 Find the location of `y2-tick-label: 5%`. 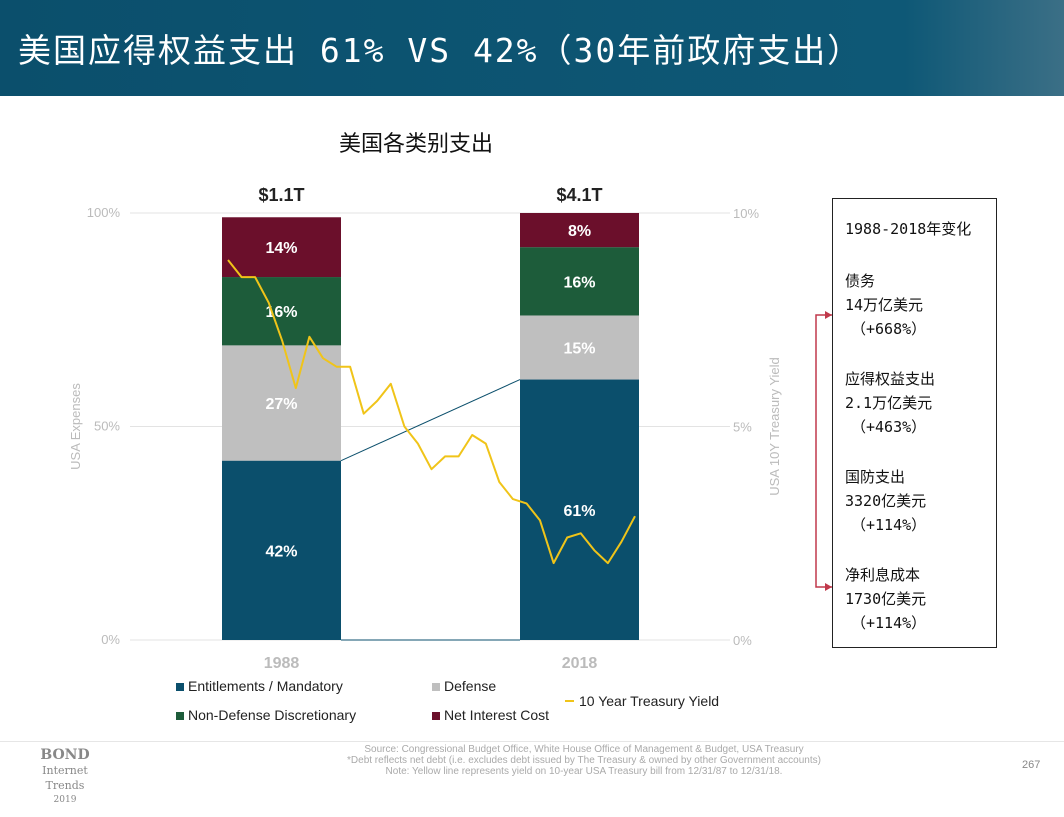

y2-tick-label: 5% is located at coordinates (742, 427).